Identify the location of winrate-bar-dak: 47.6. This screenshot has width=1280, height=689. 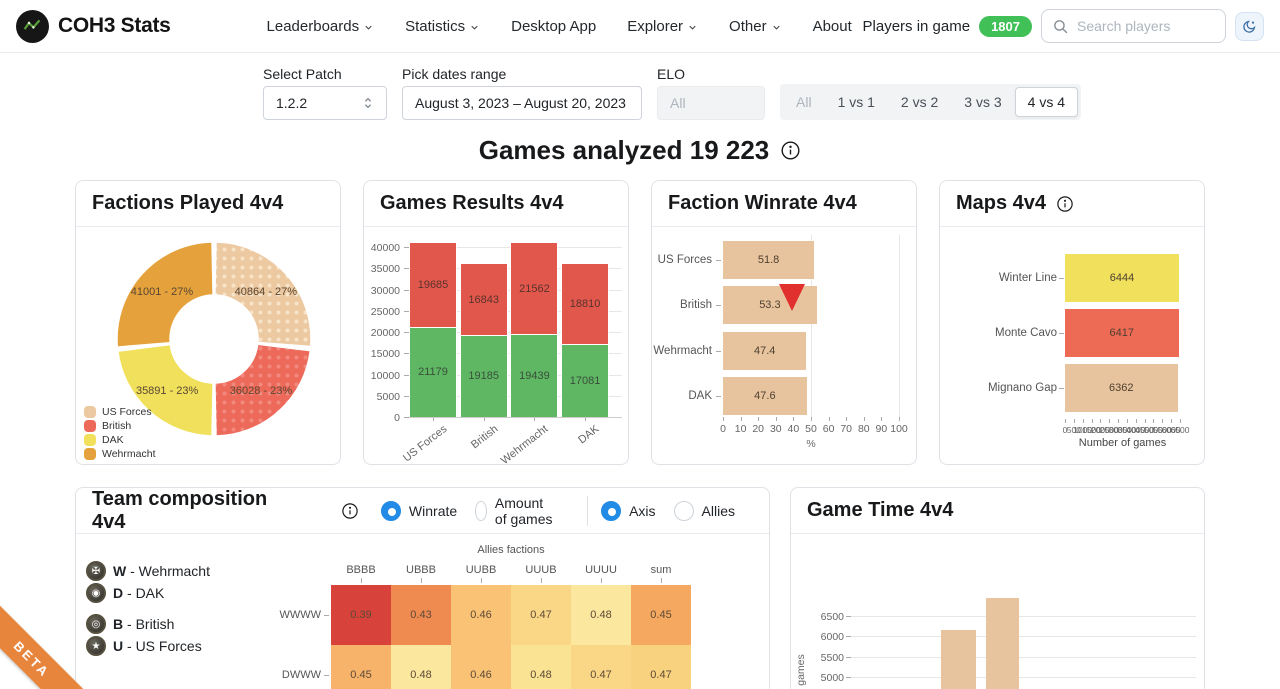
(765, 395).